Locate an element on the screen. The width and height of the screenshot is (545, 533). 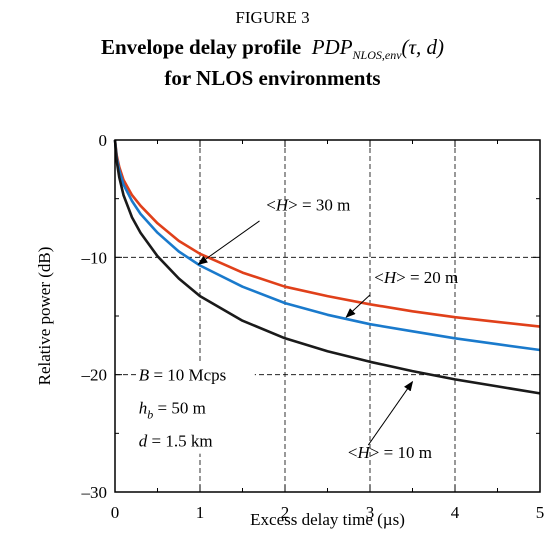
y-tick-label: 0 is located at coordinates (103, 140).